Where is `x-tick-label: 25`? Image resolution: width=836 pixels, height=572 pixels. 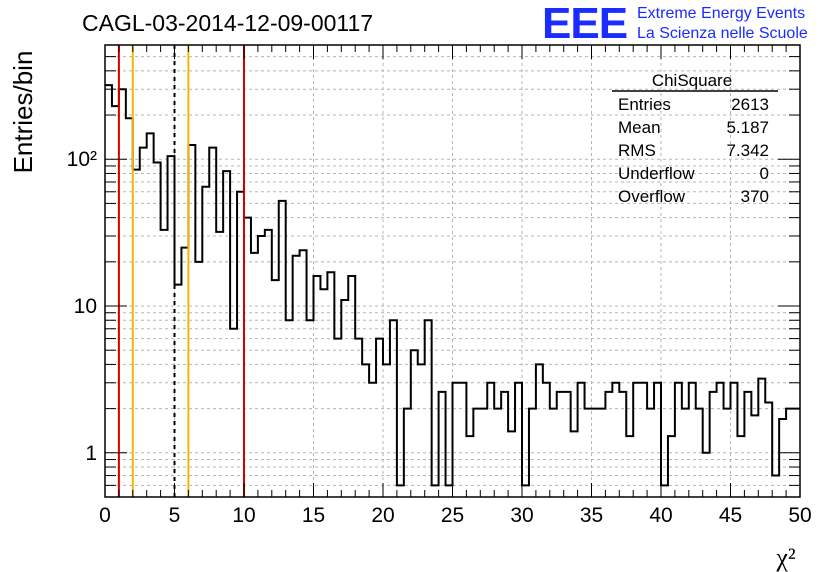 x-tick-label: 25 is located at coordinates (452, 515).